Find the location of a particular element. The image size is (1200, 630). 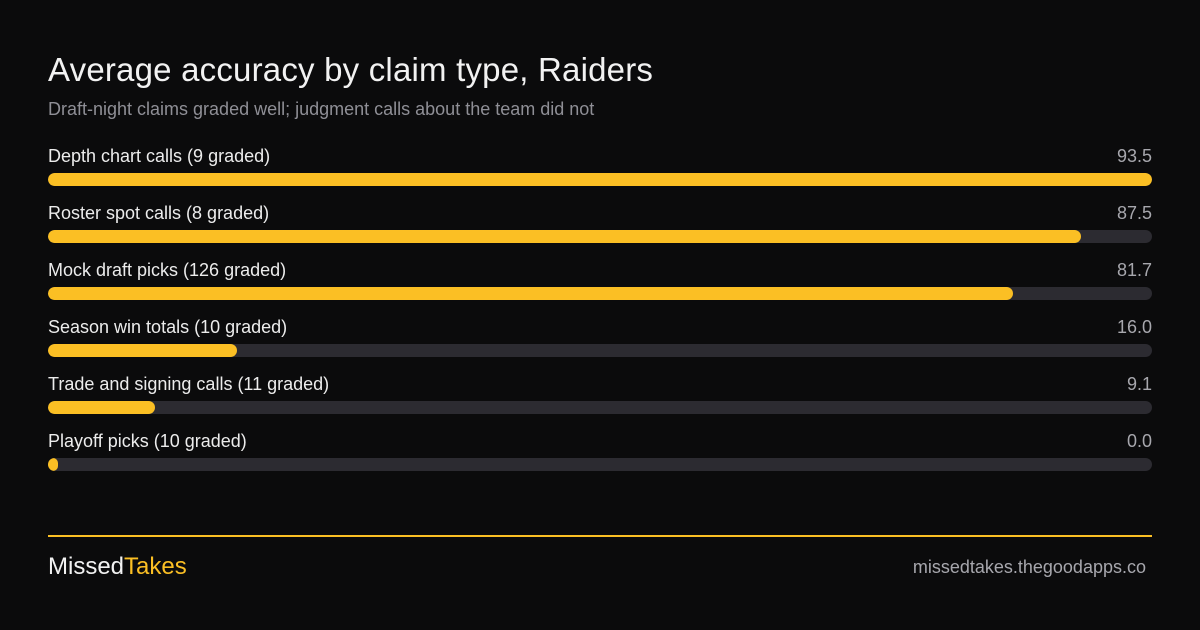

bar-label: Roster spot calls (8 graded) is located at coordinates (159, 213).